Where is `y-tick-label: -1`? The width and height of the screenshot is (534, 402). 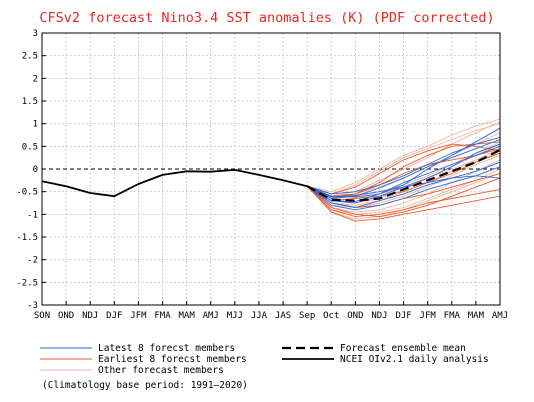
y-tick-label: -1 is located at coordinates (32, 215).